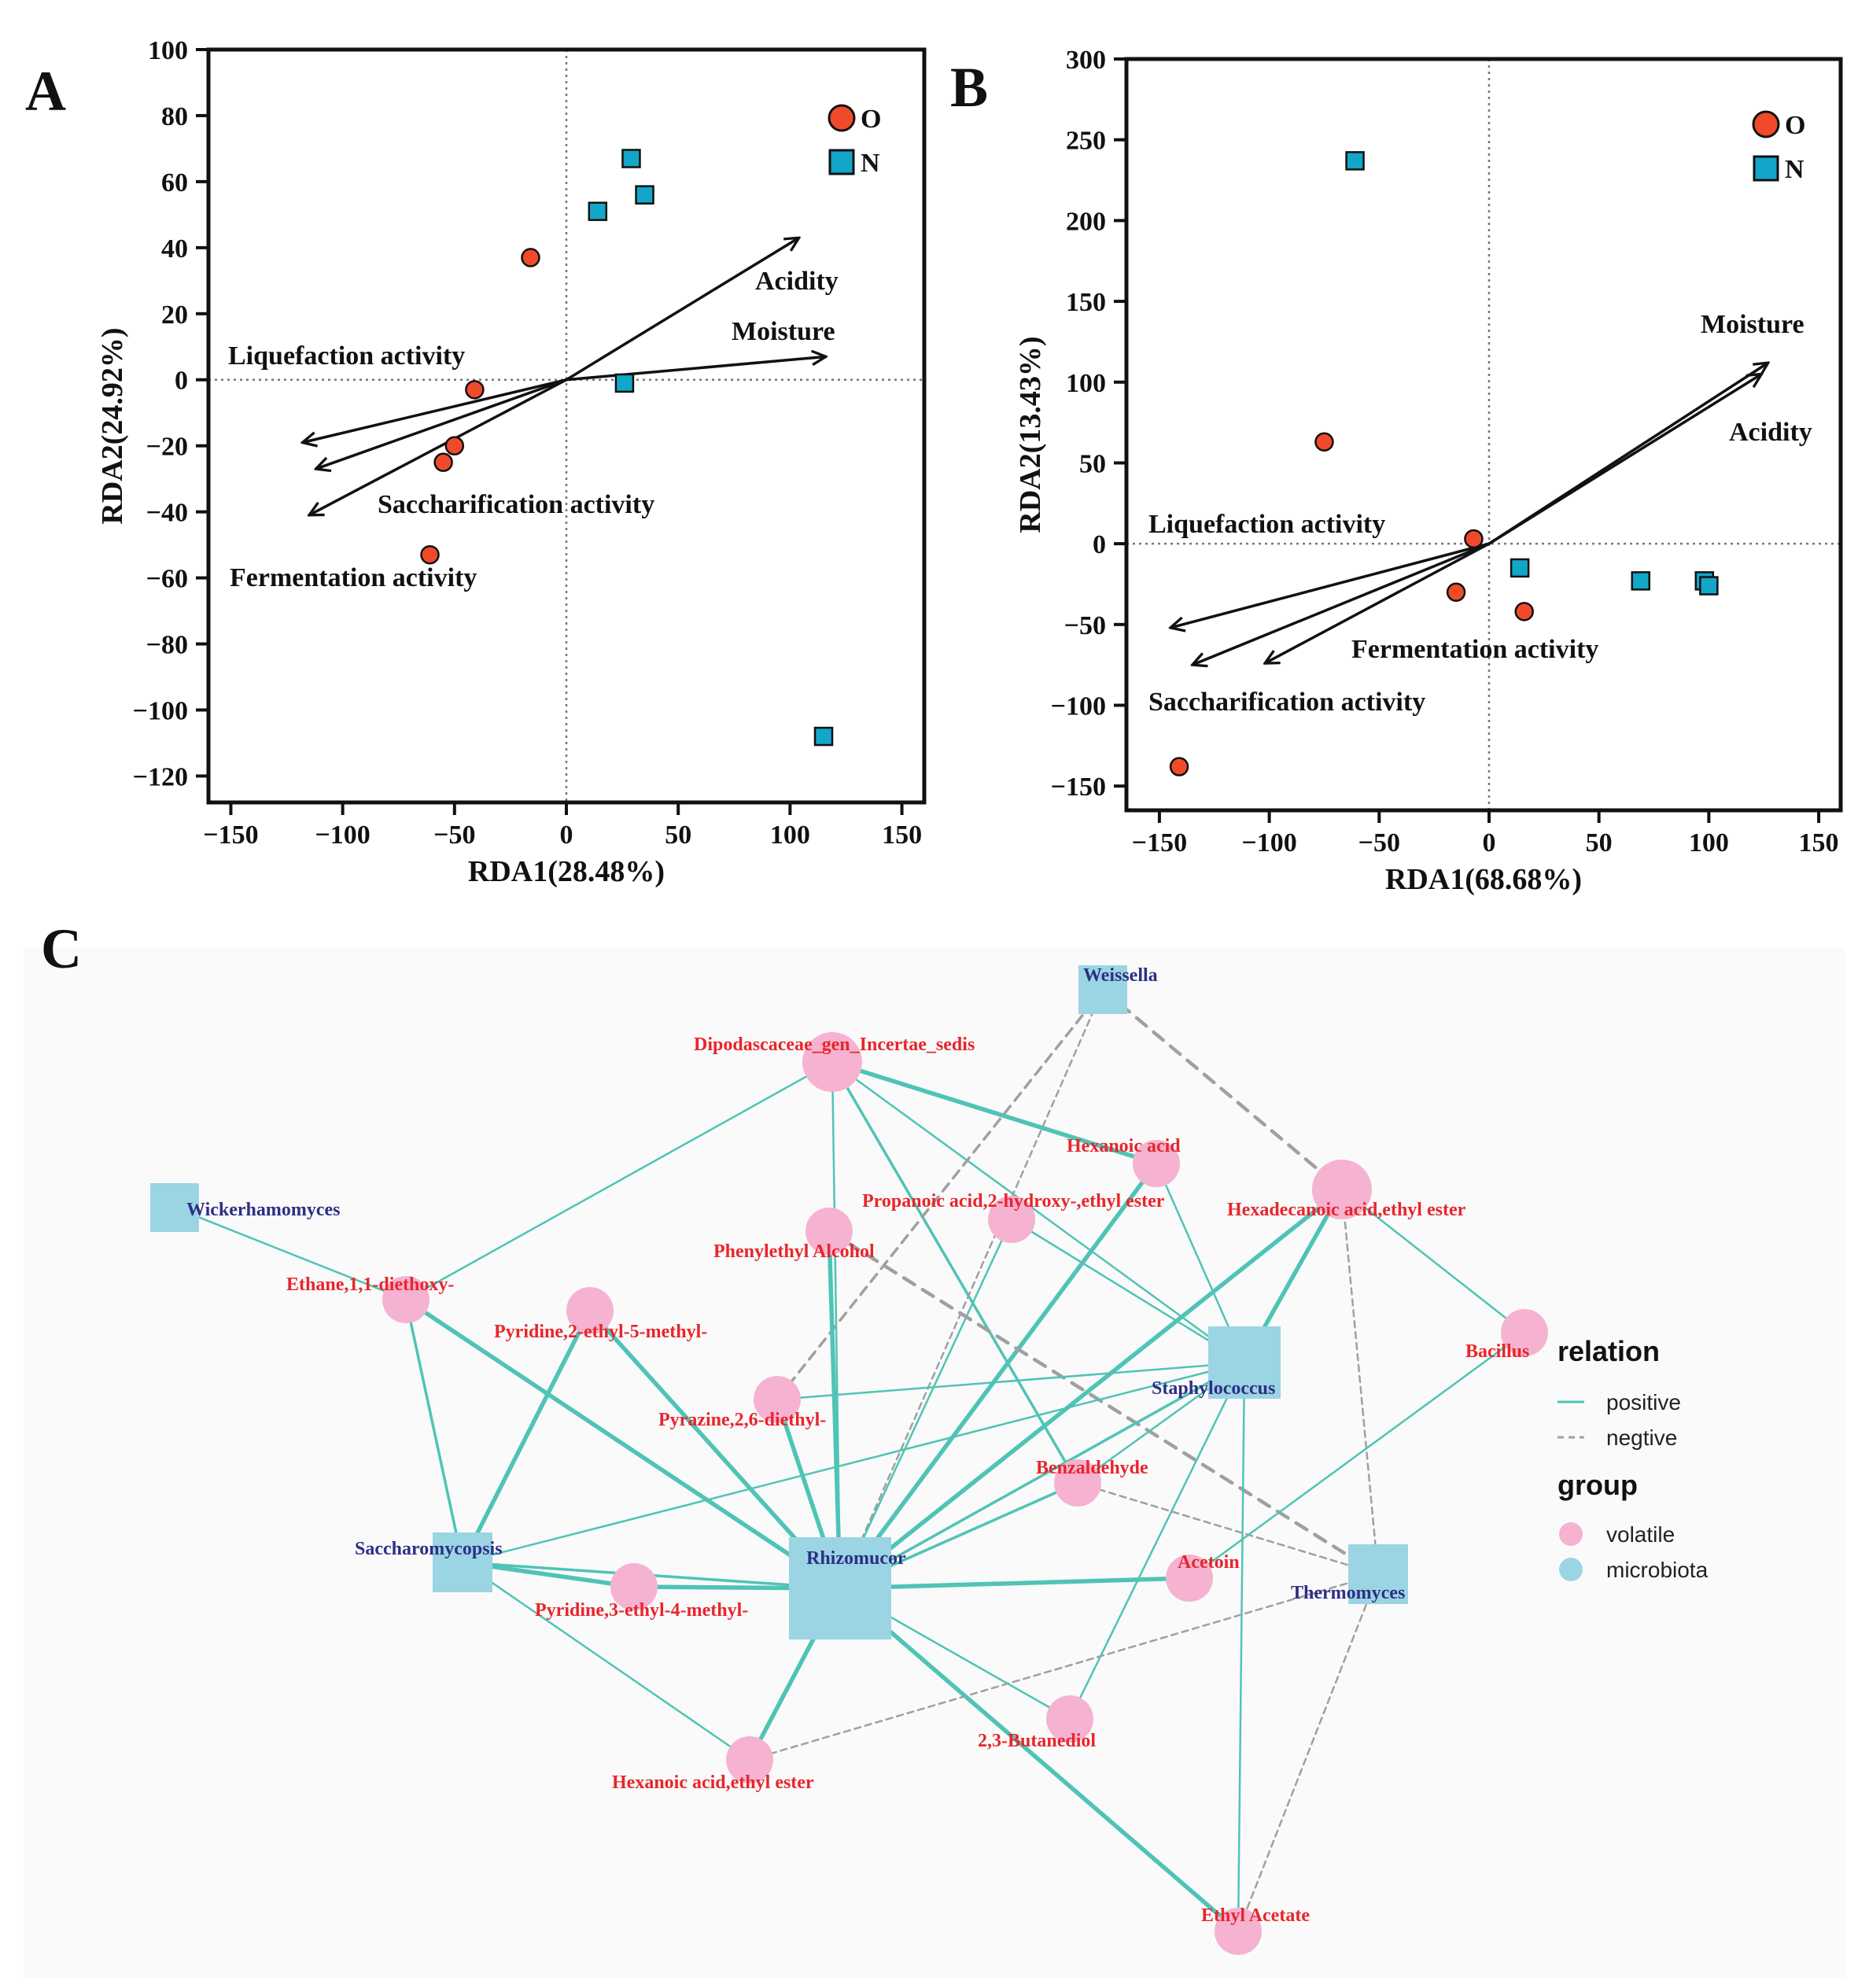 The height and width of the screenshot is (1988, 1869). What do you see at coordinates (406, 1299) in the screenshot?
I see `node-ethane` at bounding box center [406, 1299].